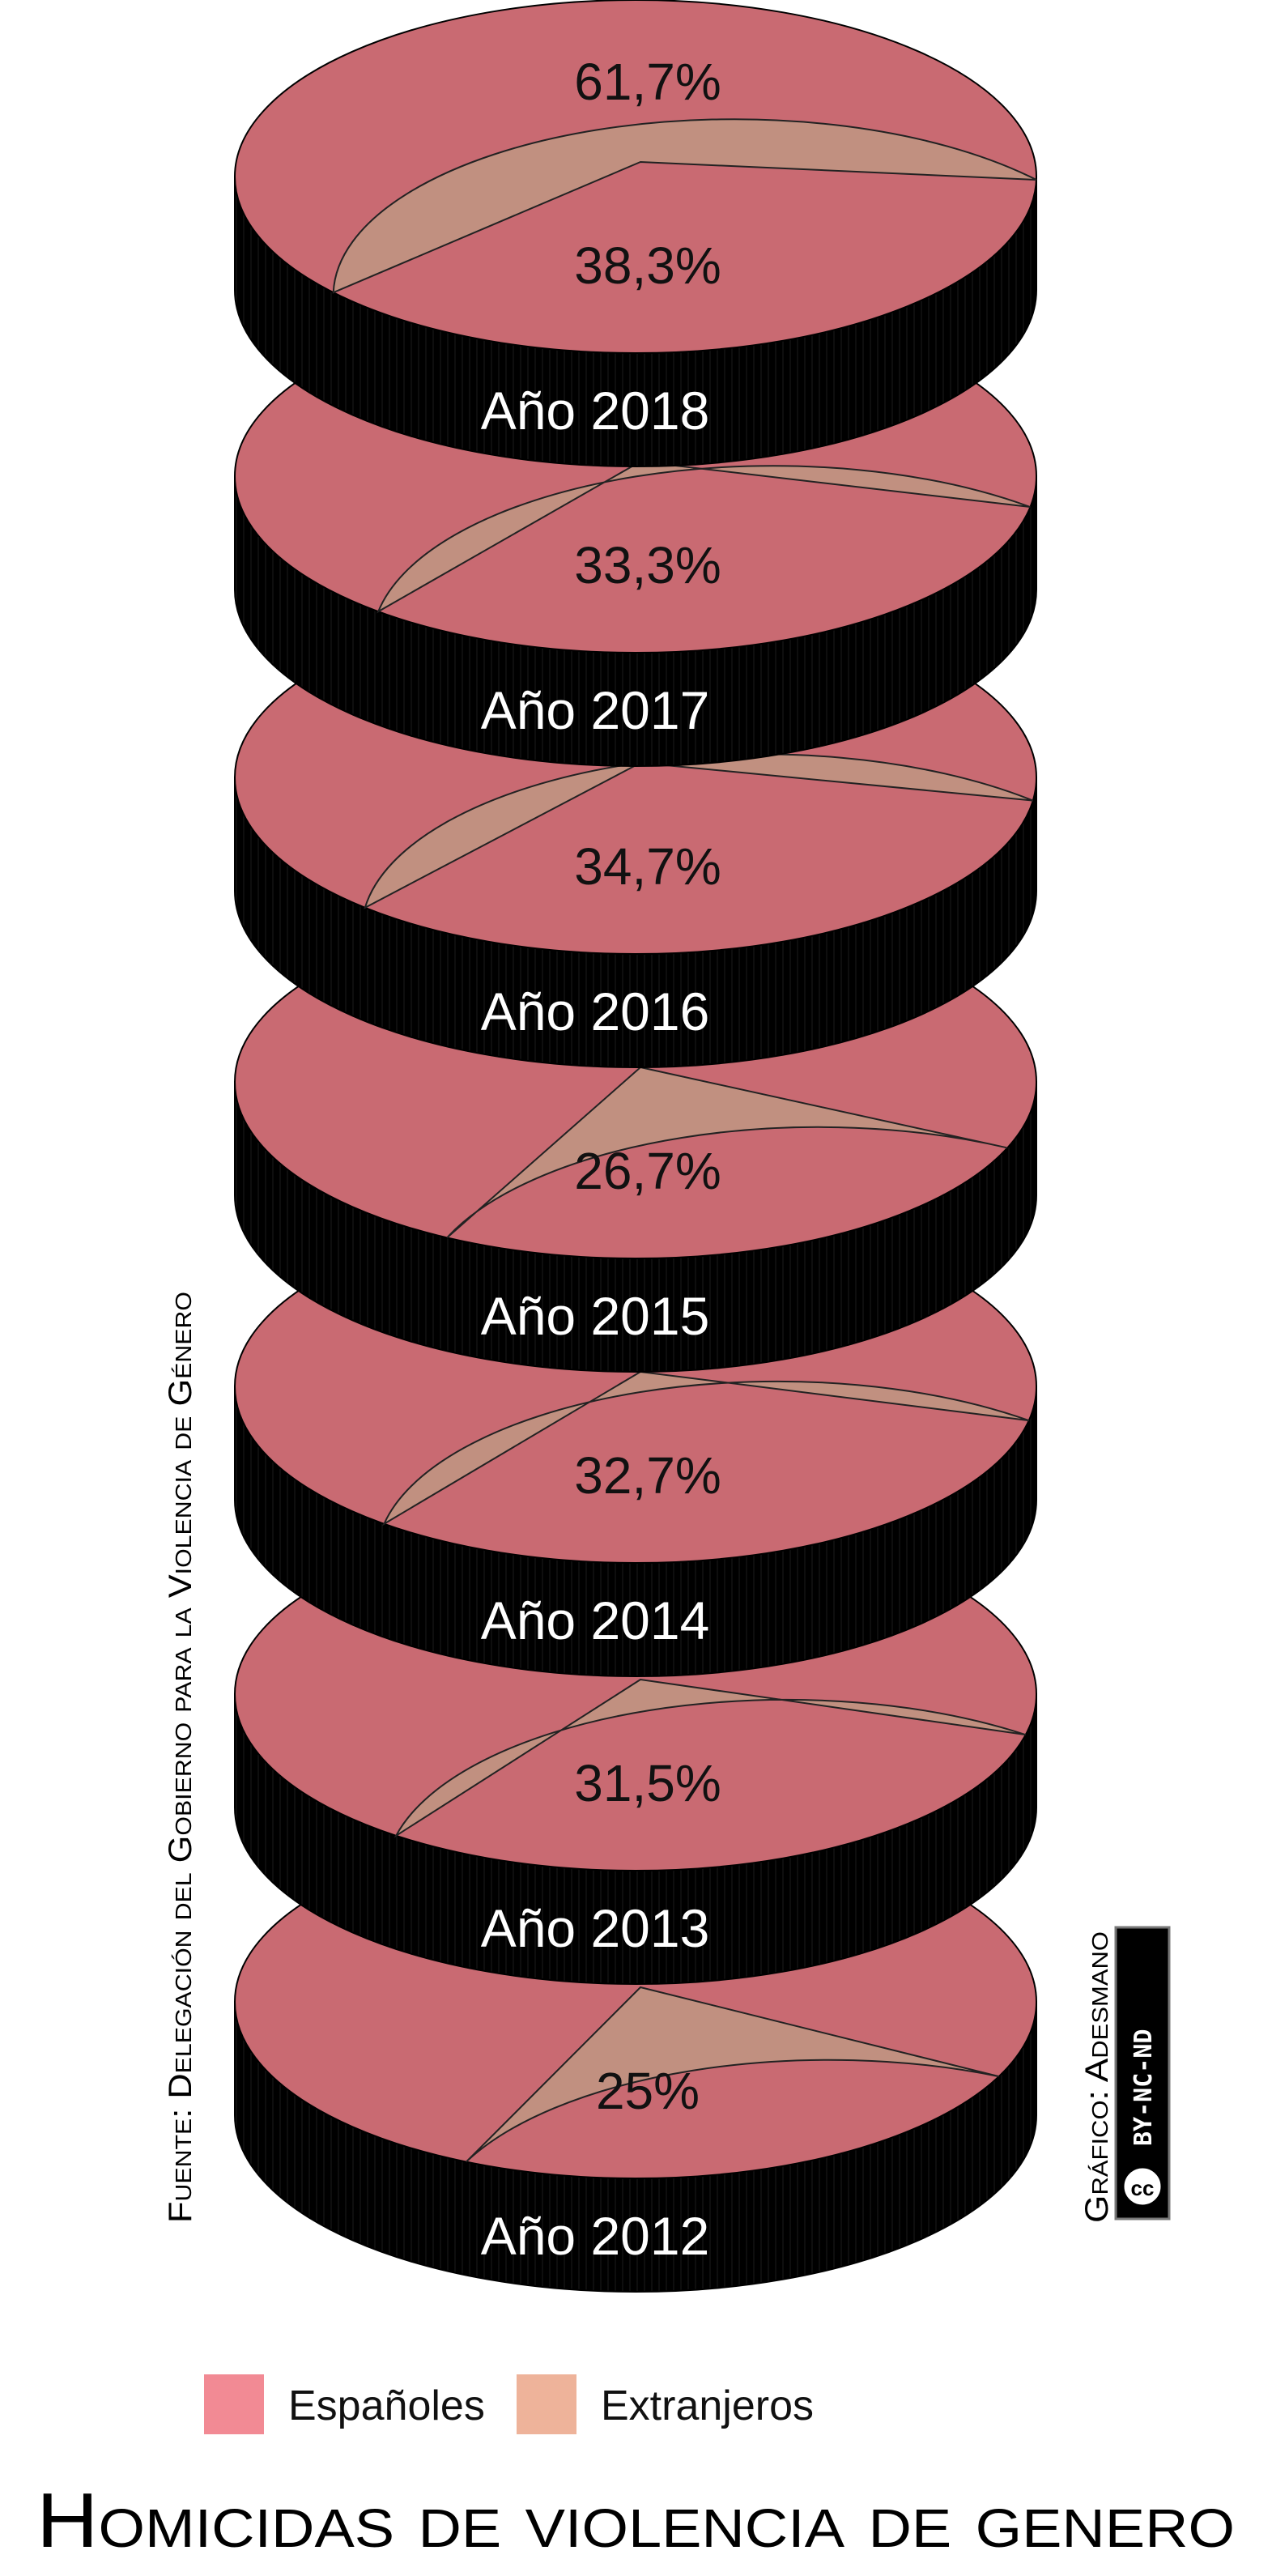 The width and height of the screenshot is (1272, 2576). What do you see at coordinates (647, 82) in the screenshot?
I see `label-espanoles-1: 61,7%` at bounding box center [647, 82].